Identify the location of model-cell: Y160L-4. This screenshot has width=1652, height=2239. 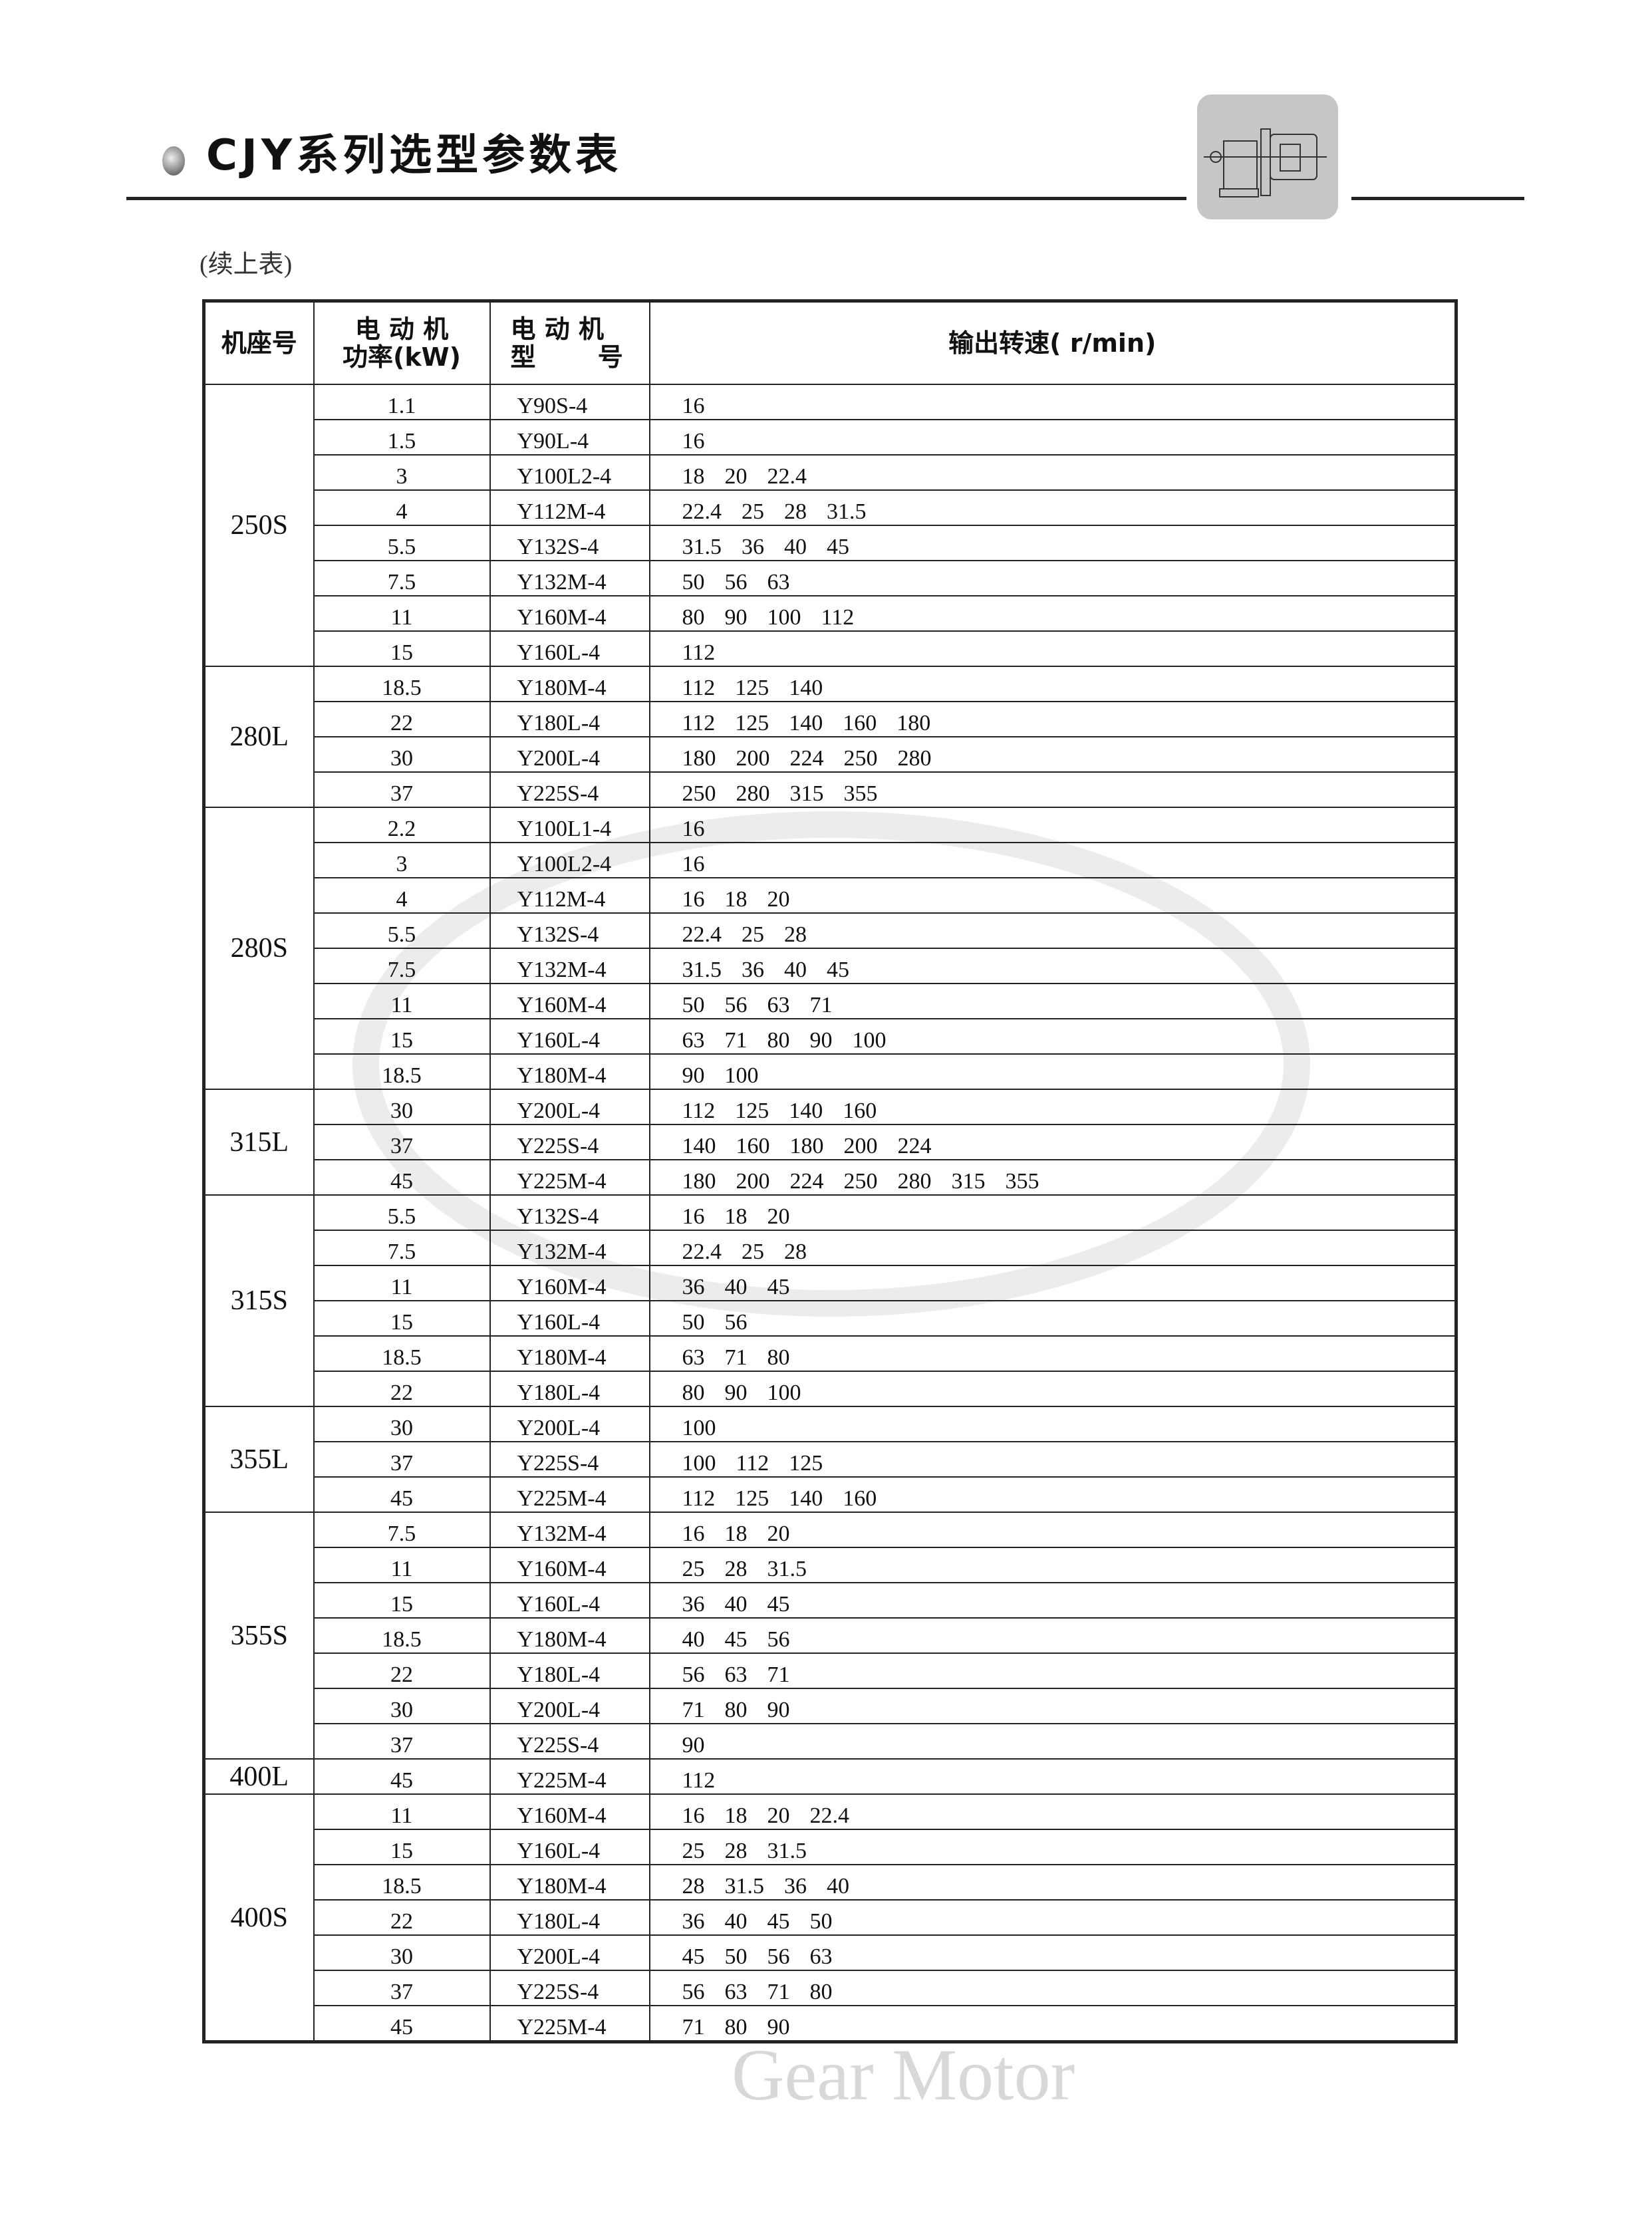
(569, 1847).